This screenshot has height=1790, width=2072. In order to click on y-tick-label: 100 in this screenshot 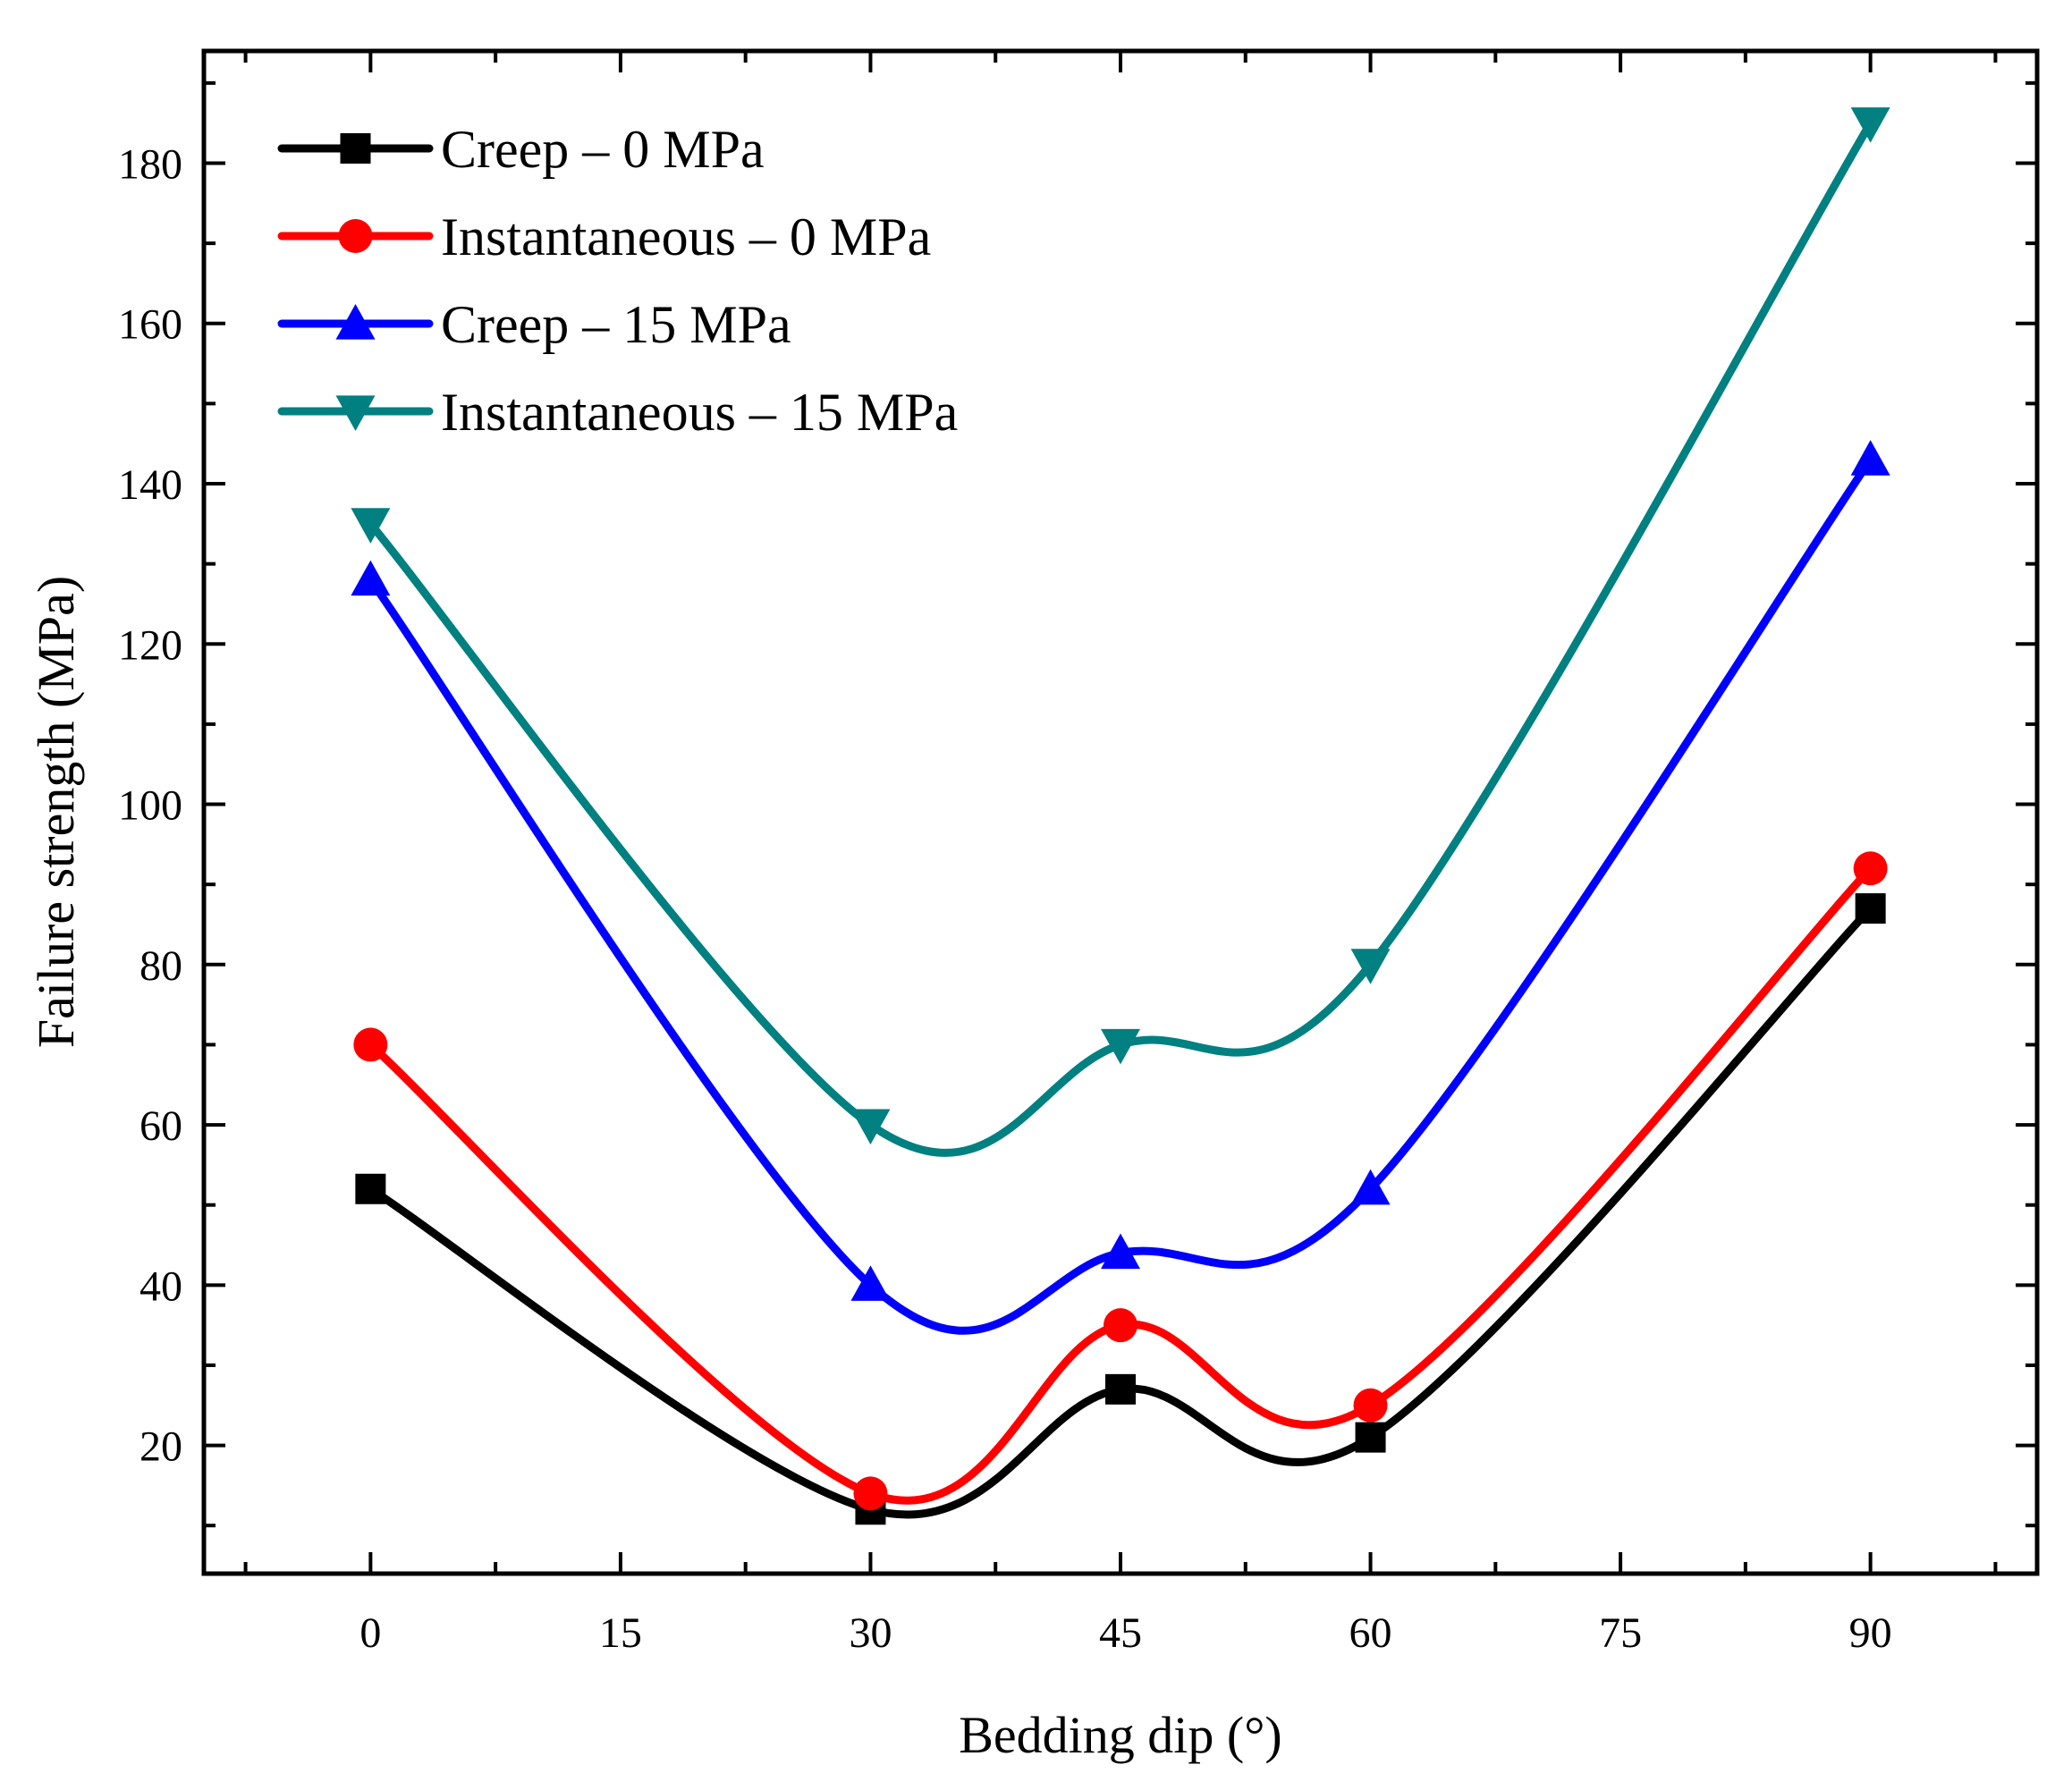, I will do `click(150, 806)`.